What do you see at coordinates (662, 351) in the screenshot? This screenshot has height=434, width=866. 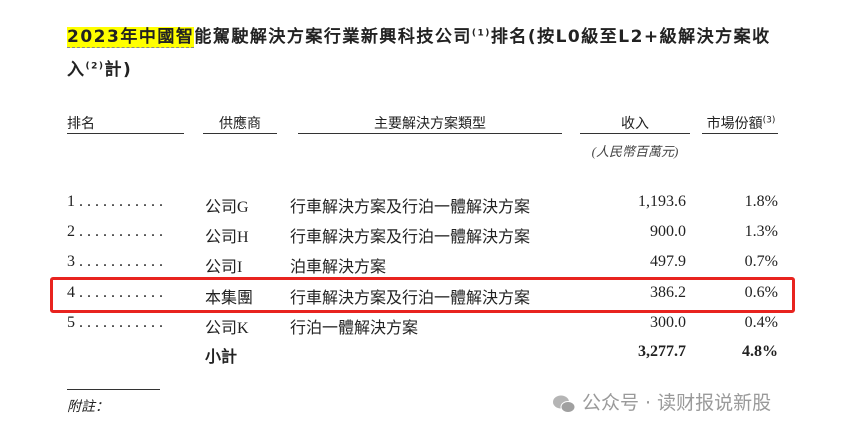 I see `subtotal-revenue: 3,277.7` at bounding box center [662, 351].